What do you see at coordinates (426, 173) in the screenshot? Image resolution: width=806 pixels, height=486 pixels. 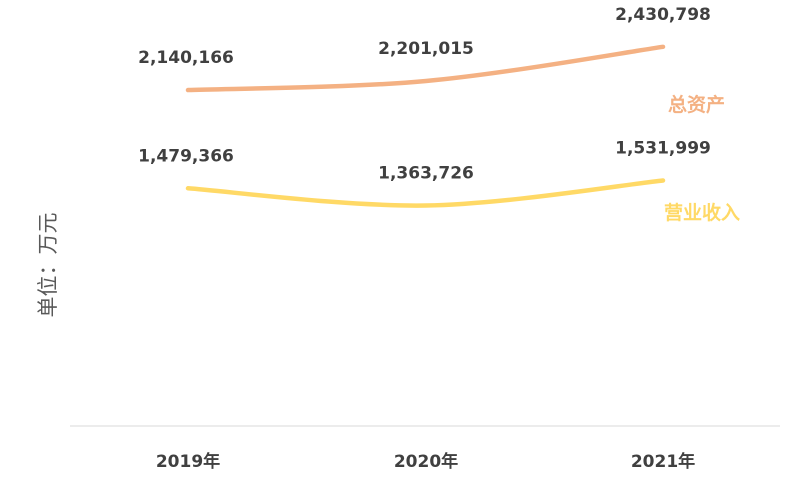 I see `data-label: 1,363,726` at bounding box center [426, 173].